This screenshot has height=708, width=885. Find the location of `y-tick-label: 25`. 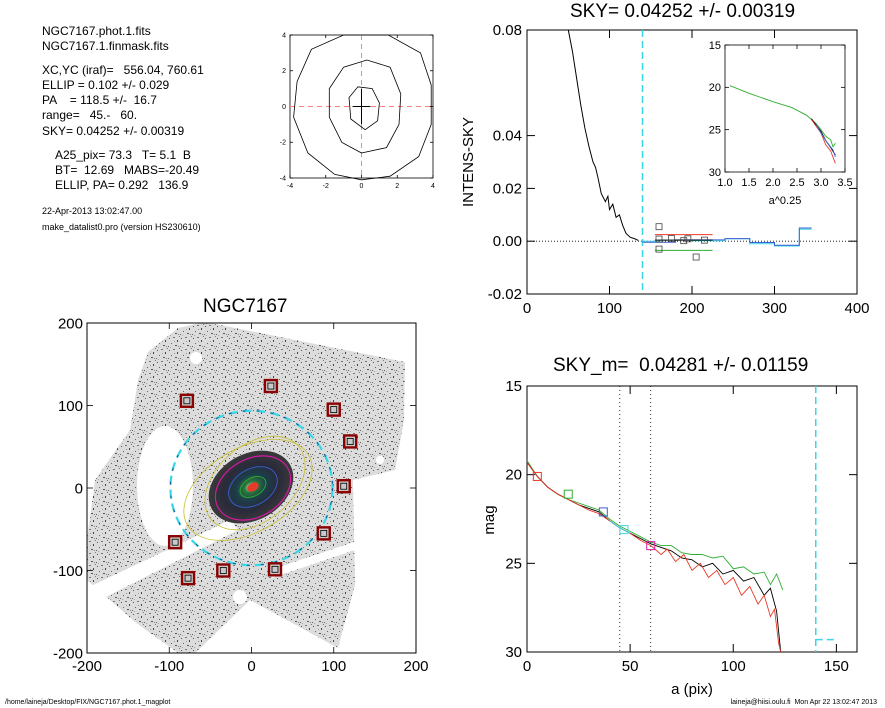

y-tick-label: 25 is located at coordinates (513, 563).